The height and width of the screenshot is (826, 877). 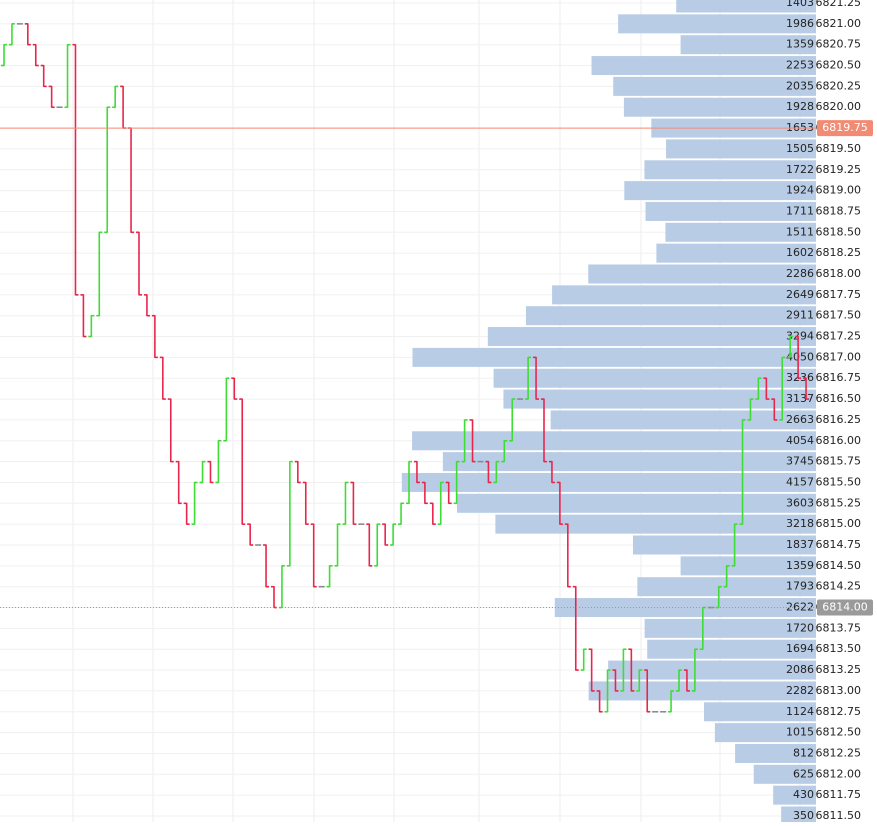 What do you see at coordinates (800, 148) in the screenshot?
I see `volume-label: 1505` at bounding box center [800, 148].